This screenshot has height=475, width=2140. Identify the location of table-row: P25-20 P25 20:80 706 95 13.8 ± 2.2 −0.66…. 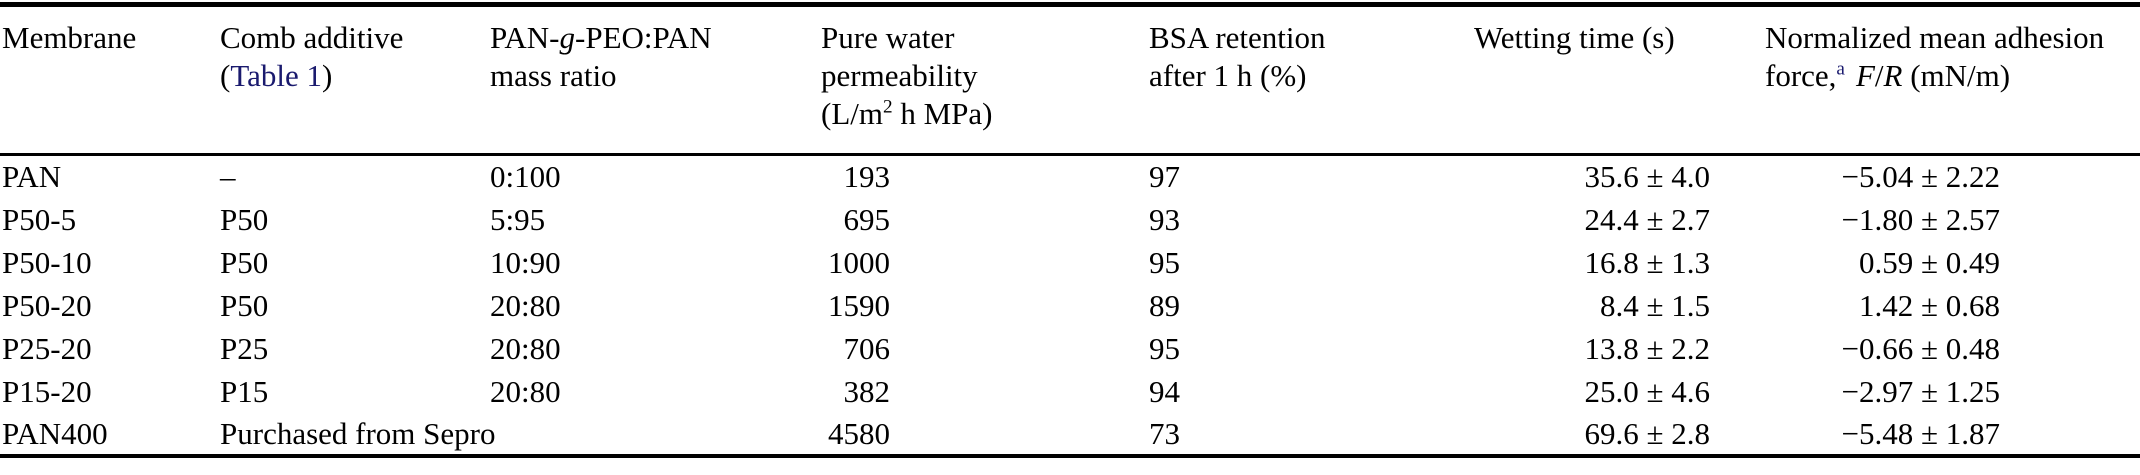
(1070, 348).